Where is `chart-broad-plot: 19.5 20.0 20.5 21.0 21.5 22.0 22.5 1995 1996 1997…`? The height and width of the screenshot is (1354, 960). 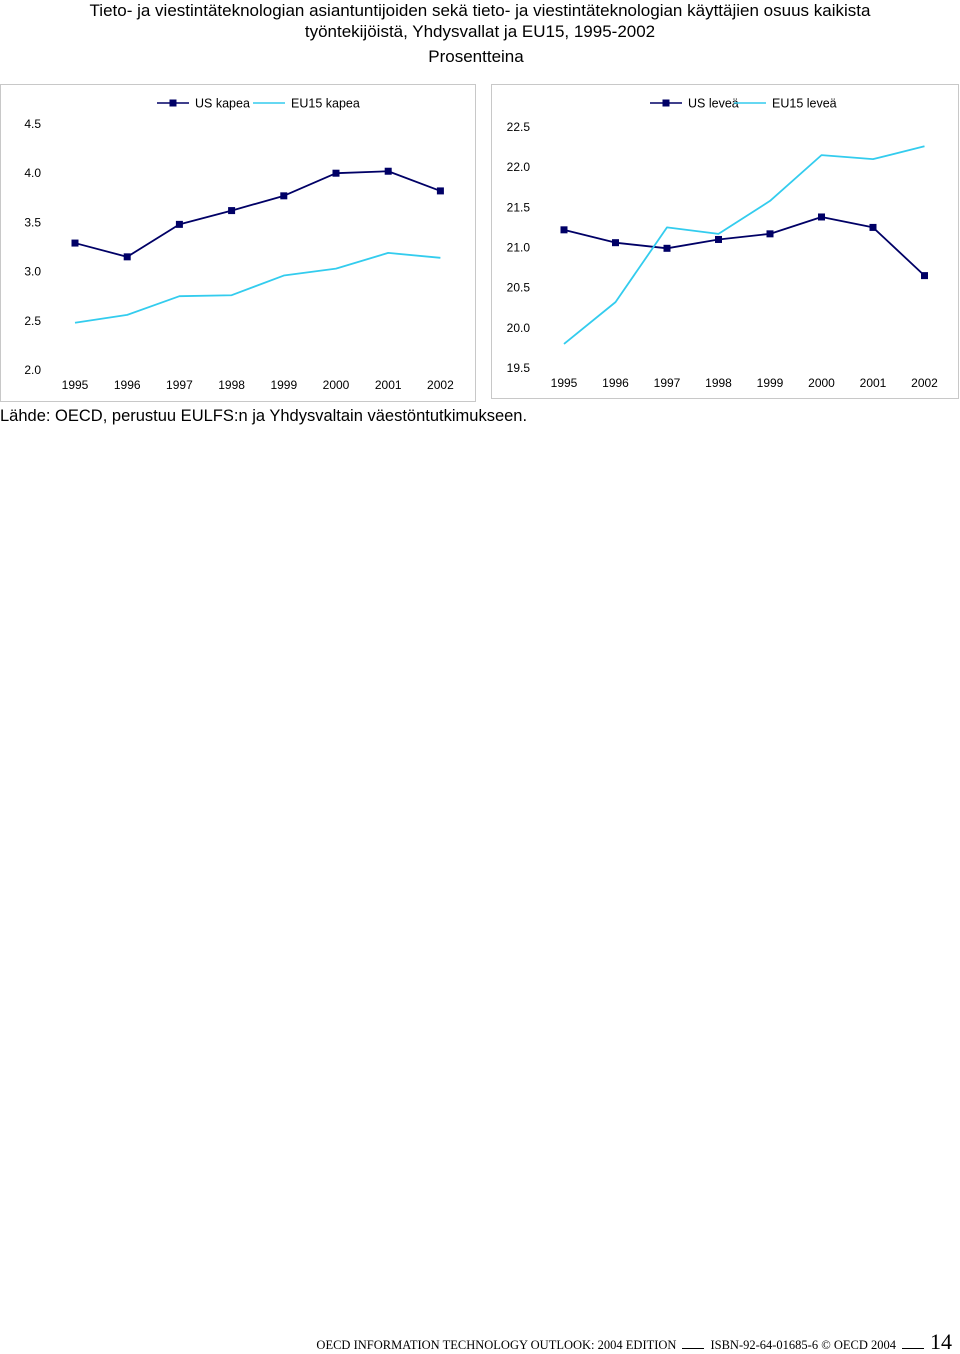
chart-broad-plot: 19.5 20.0 20.5 21.0 21.5 22.0 22.5 1995 1996 1997… is located at coordinates (723, 244).